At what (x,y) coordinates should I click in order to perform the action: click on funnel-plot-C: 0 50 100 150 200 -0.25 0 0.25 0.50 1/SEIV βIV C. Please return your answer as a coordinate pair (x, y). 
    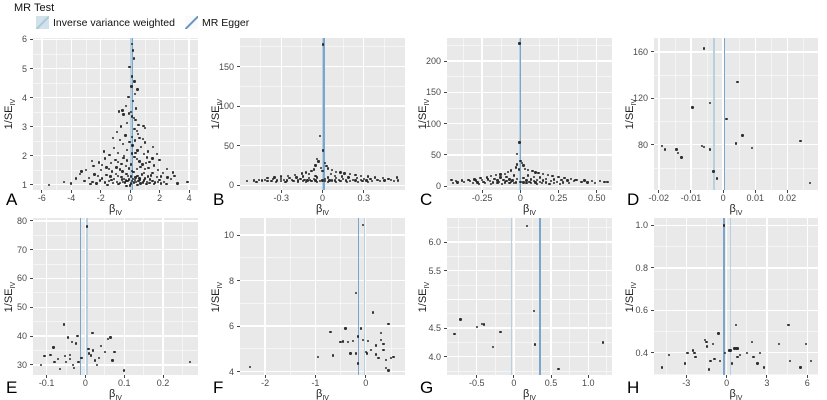
    Looking at the image, I should click on (517, 108).